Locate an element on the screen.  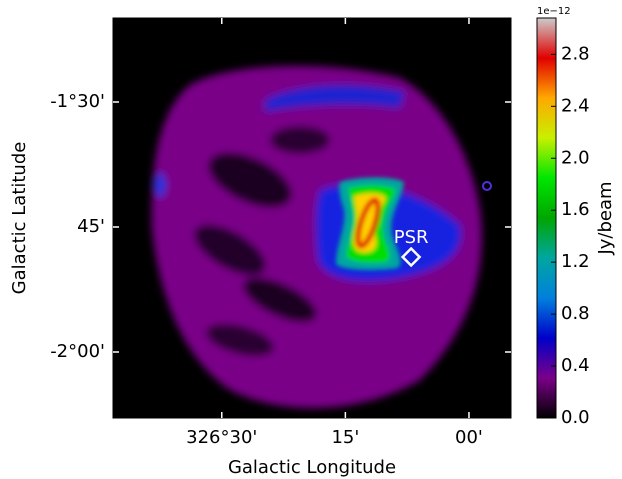
x-tick-label: 00' is located at coordinates (469, 437).